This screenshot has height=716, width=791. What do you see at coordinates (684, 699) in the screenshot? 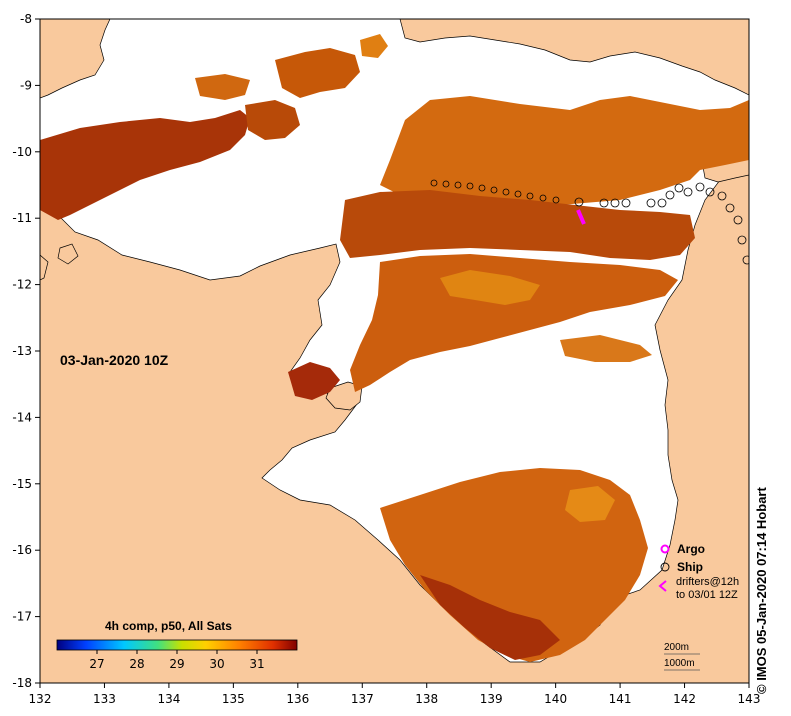
I see `x-tick-label: 142` at bounding box center [684, 699].